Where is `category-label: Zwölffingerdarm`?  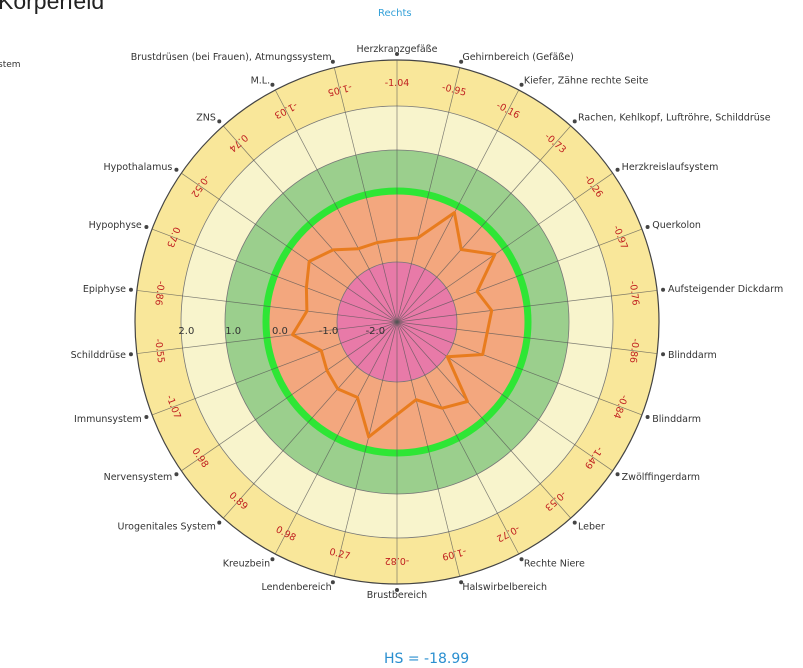 category-label: Zwölffingerdarm is located at coordinates (661, 477).